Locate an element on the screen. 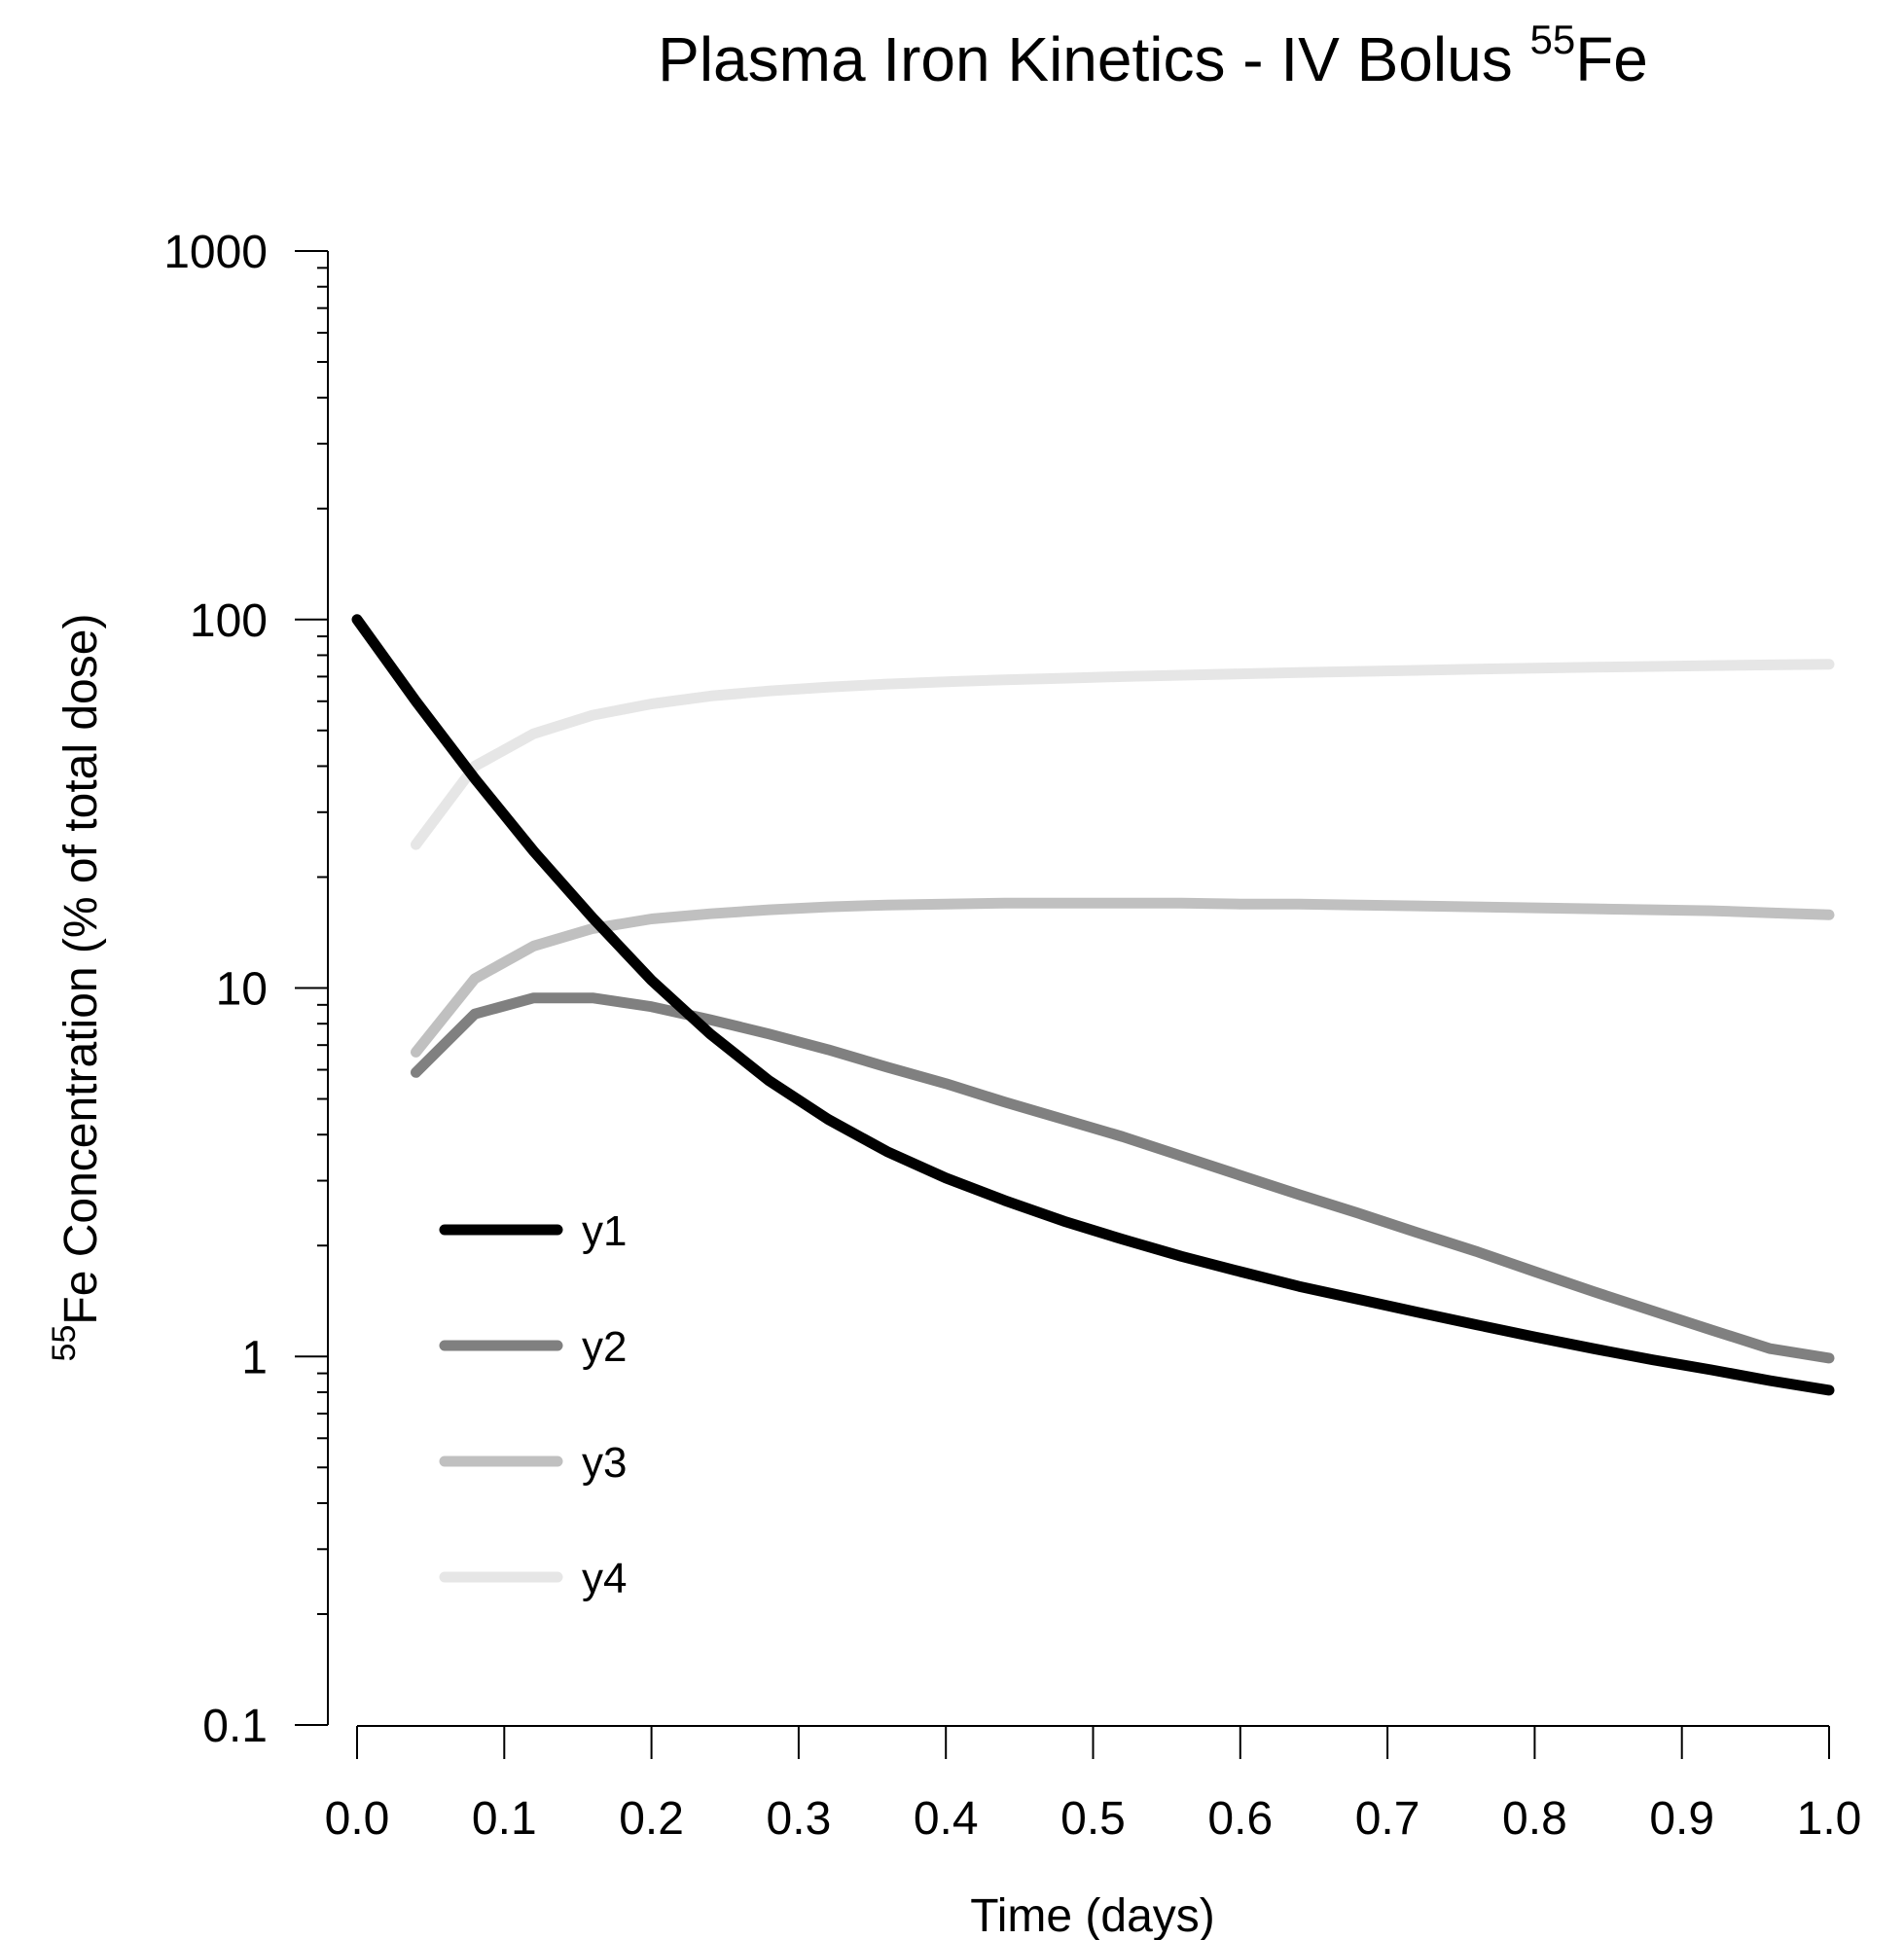  x-tick-label: 0.5 is located at coordinates (1093, 1819).